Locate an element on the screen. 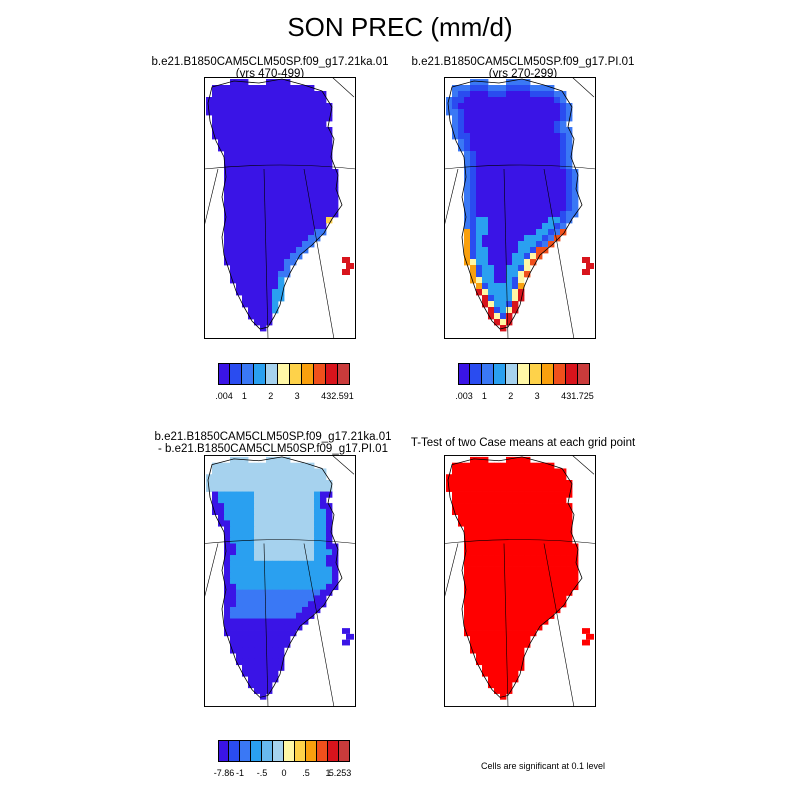 The image size is (800, 800). colorbar-label: -.5 is located at coordinates (262, 773).